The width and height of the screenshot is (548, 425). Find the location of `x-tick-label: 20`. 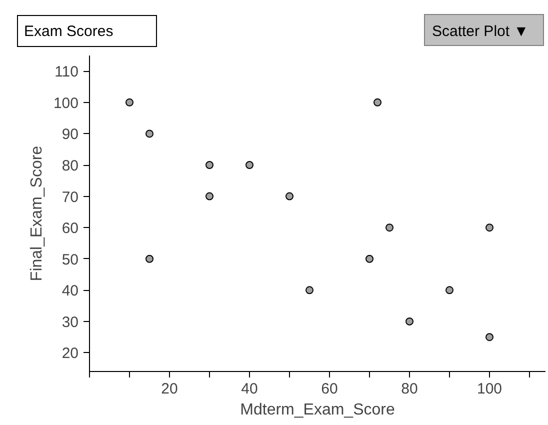

x-tick-label: 20 is located at coordinates (169, 389).